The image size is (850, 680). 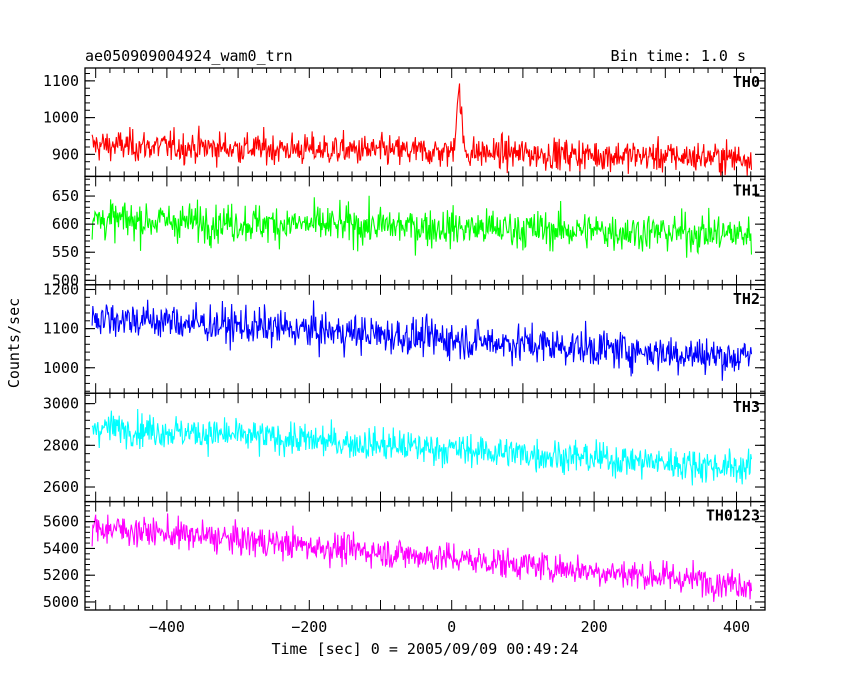 I want to click on panel-label: TH3, so click(x=746, y=407).